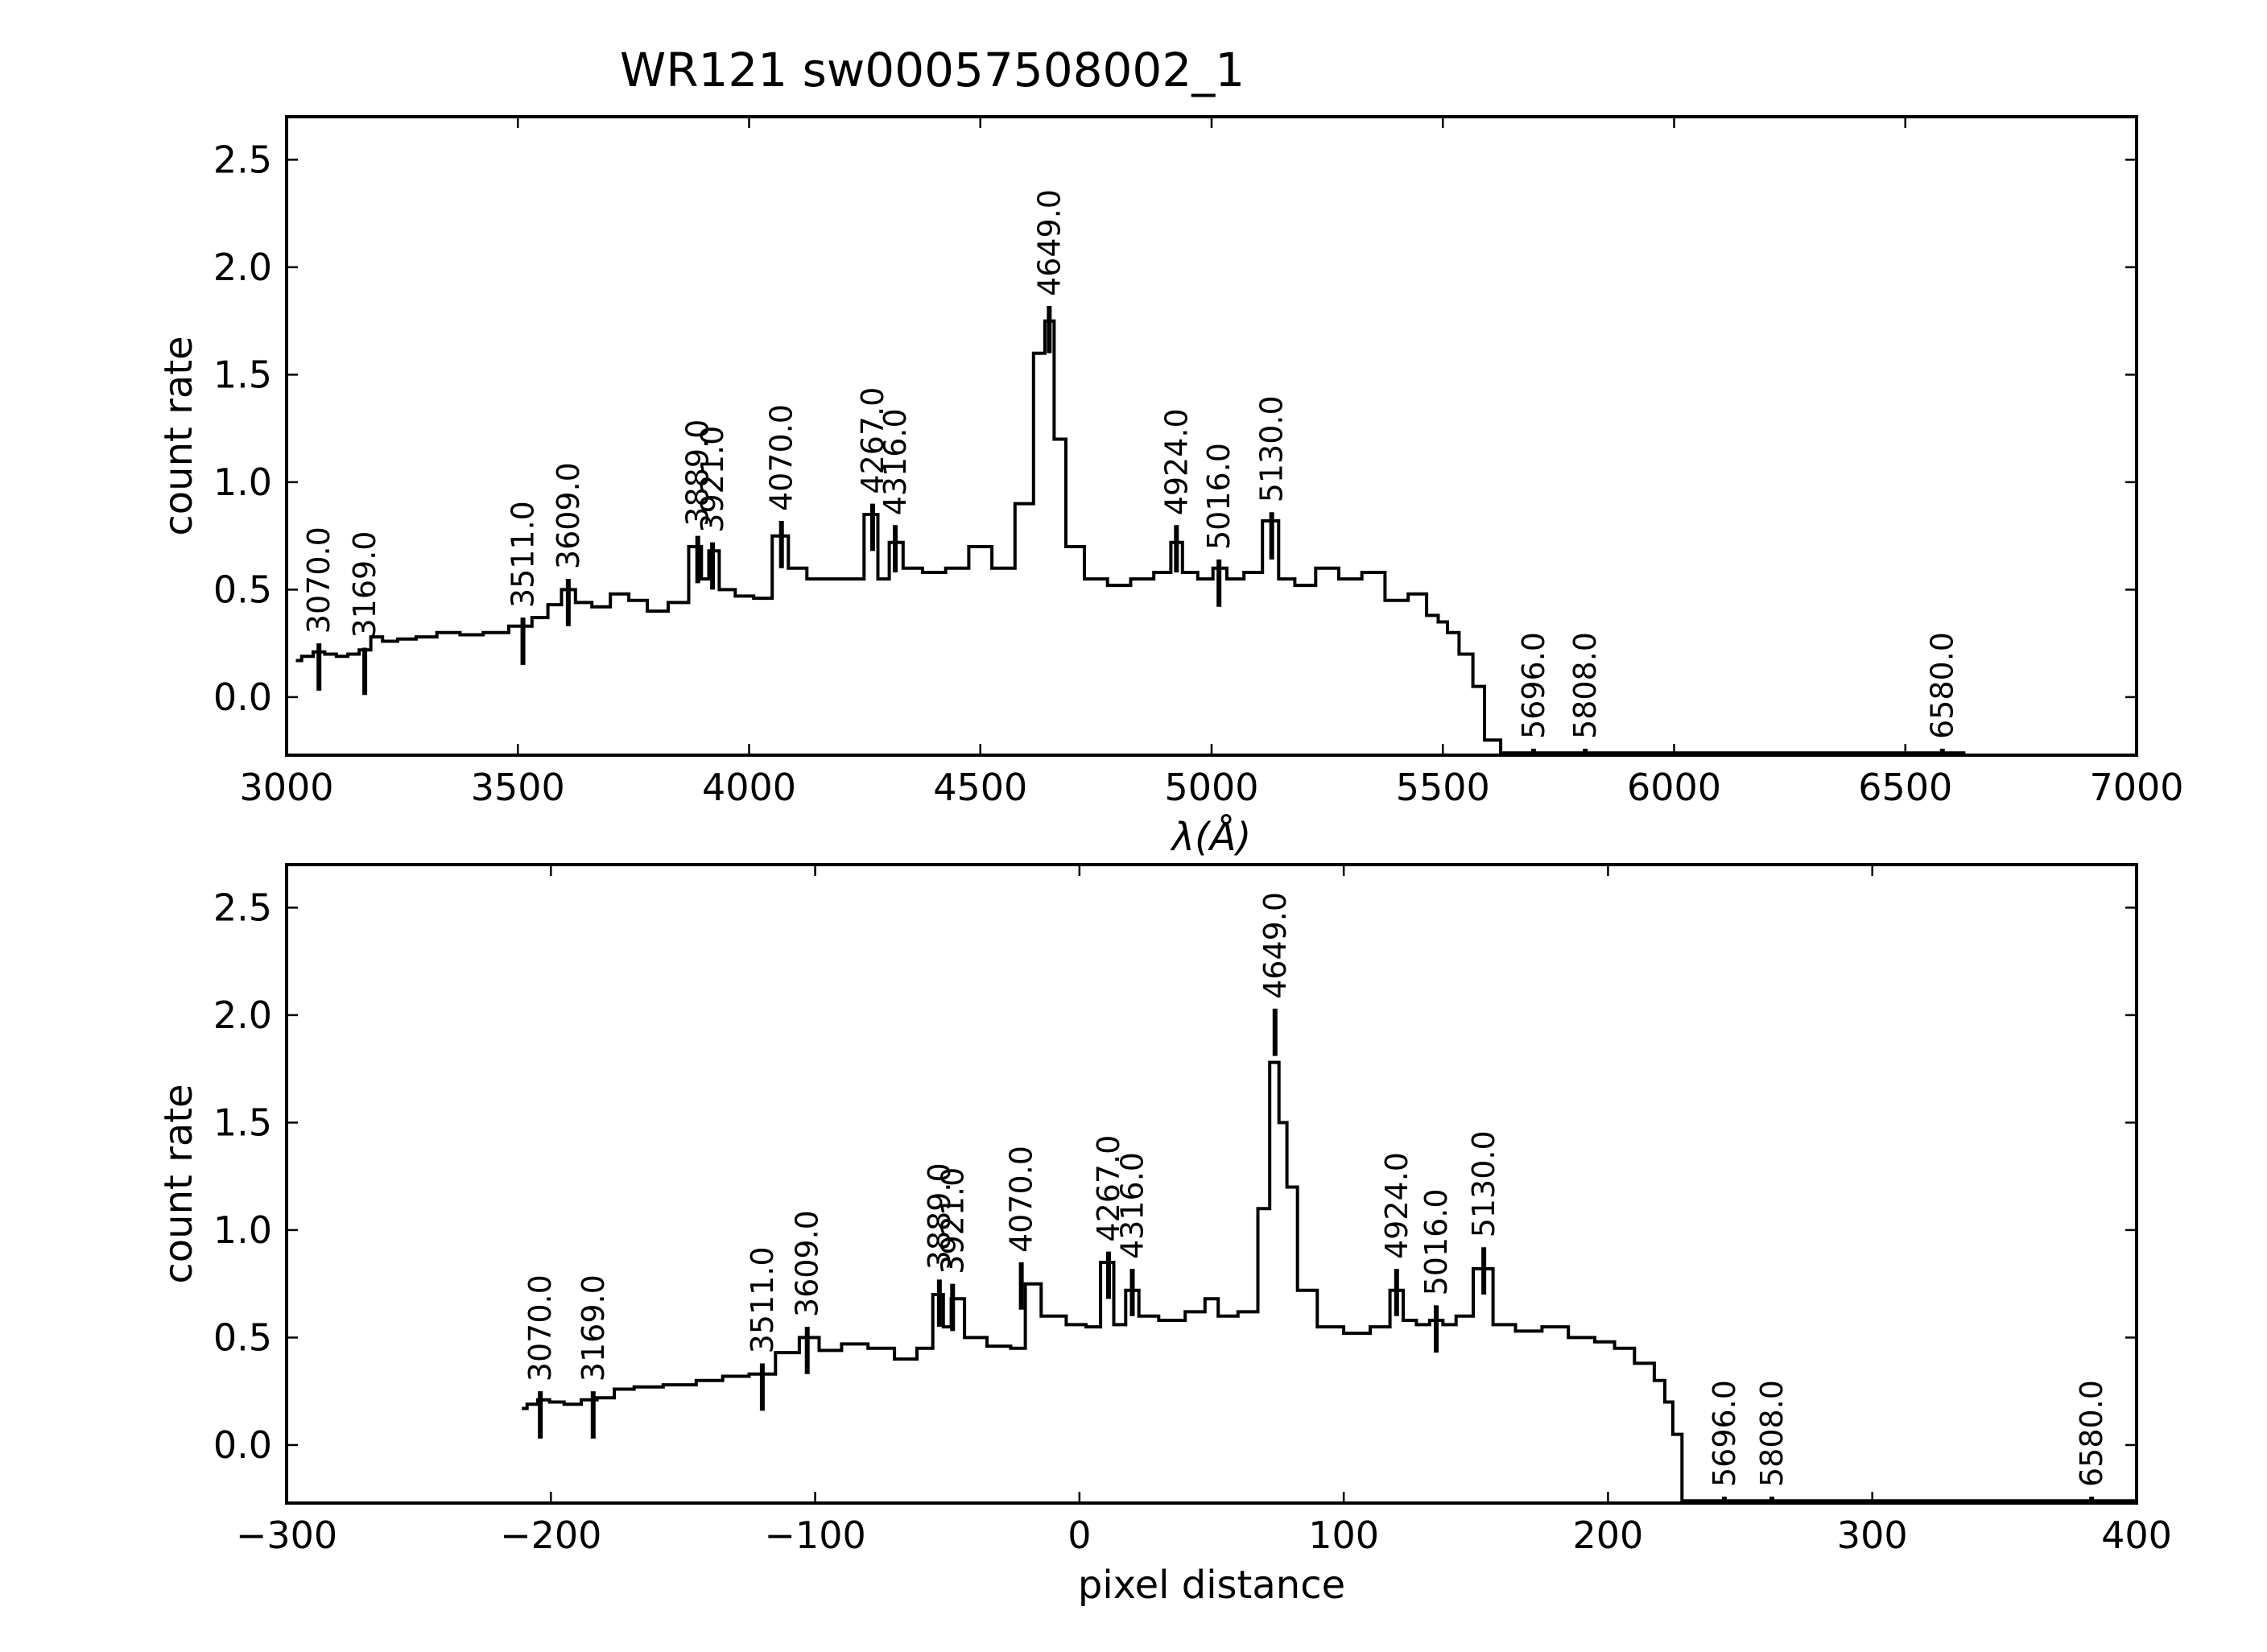 The image size is (2267, 1652). Describe the element at coordinates (1343, 1535) in the screenshot. I see `x-tick-label: 100` at that location.